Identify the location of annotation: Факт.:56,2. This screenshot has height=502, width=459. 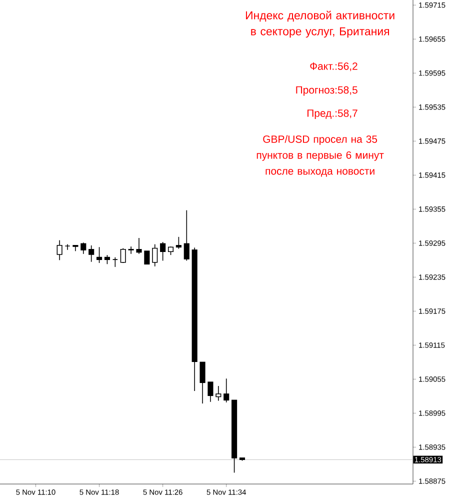
(334, 67).